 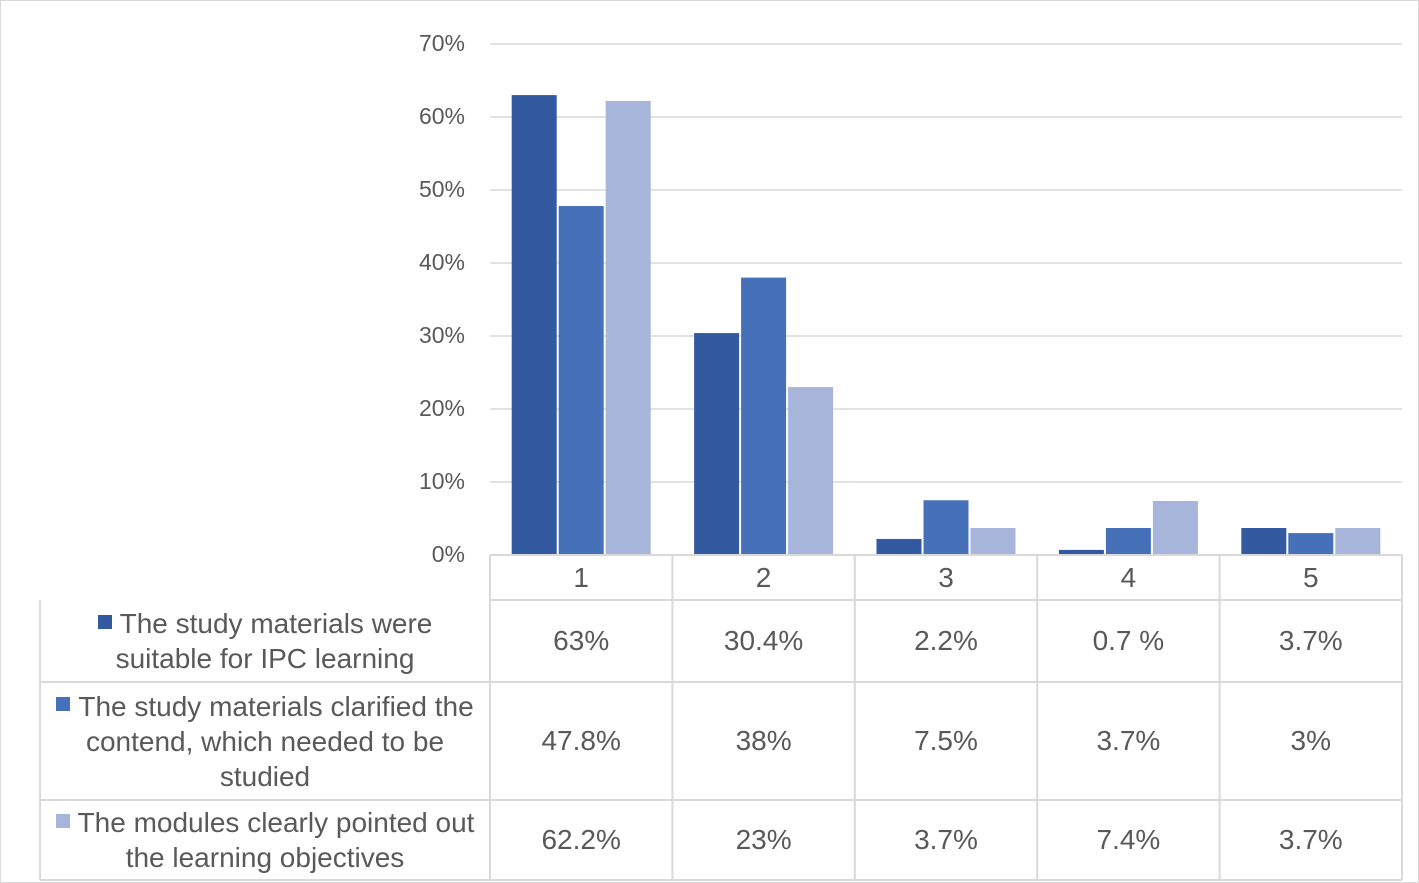 What do you see at coordinates (441, 262) in the screenshot?
I see `y-tick-label: 40%` at bounding box center [441, 262].